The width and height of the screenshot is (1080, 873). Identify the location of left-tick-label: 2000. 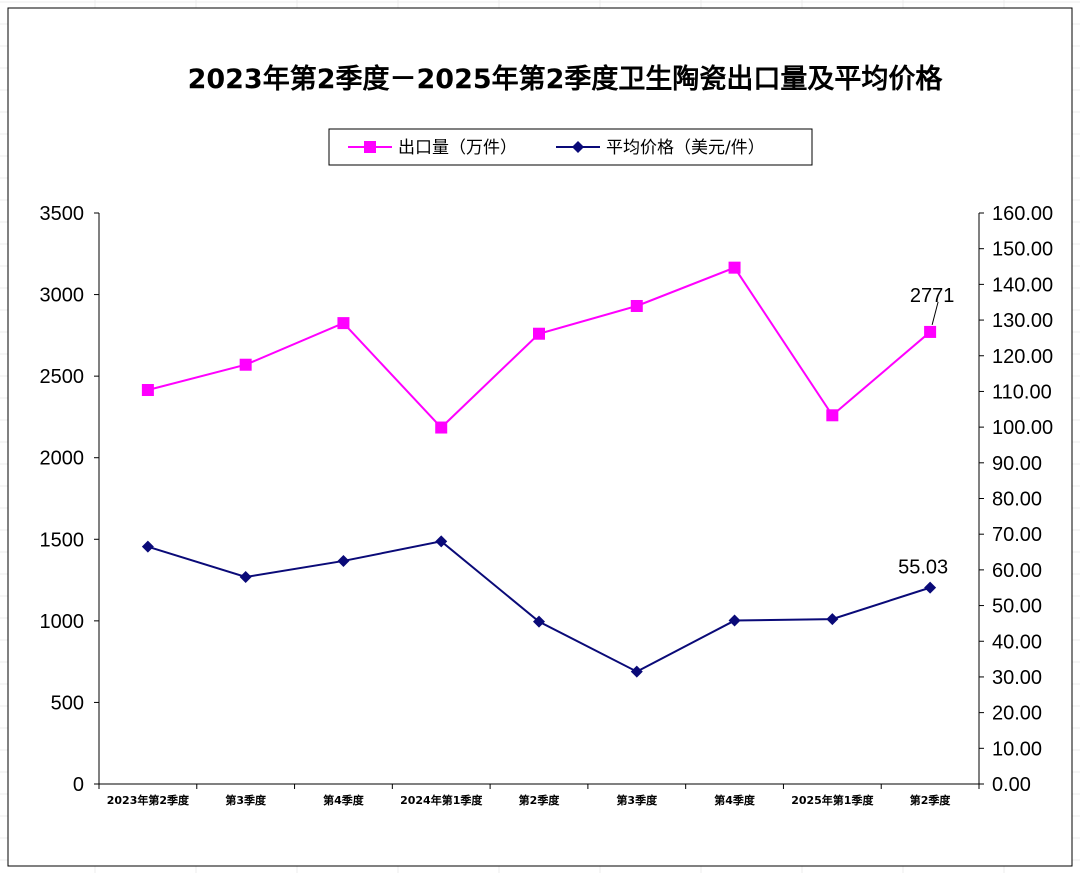
(62, 459).